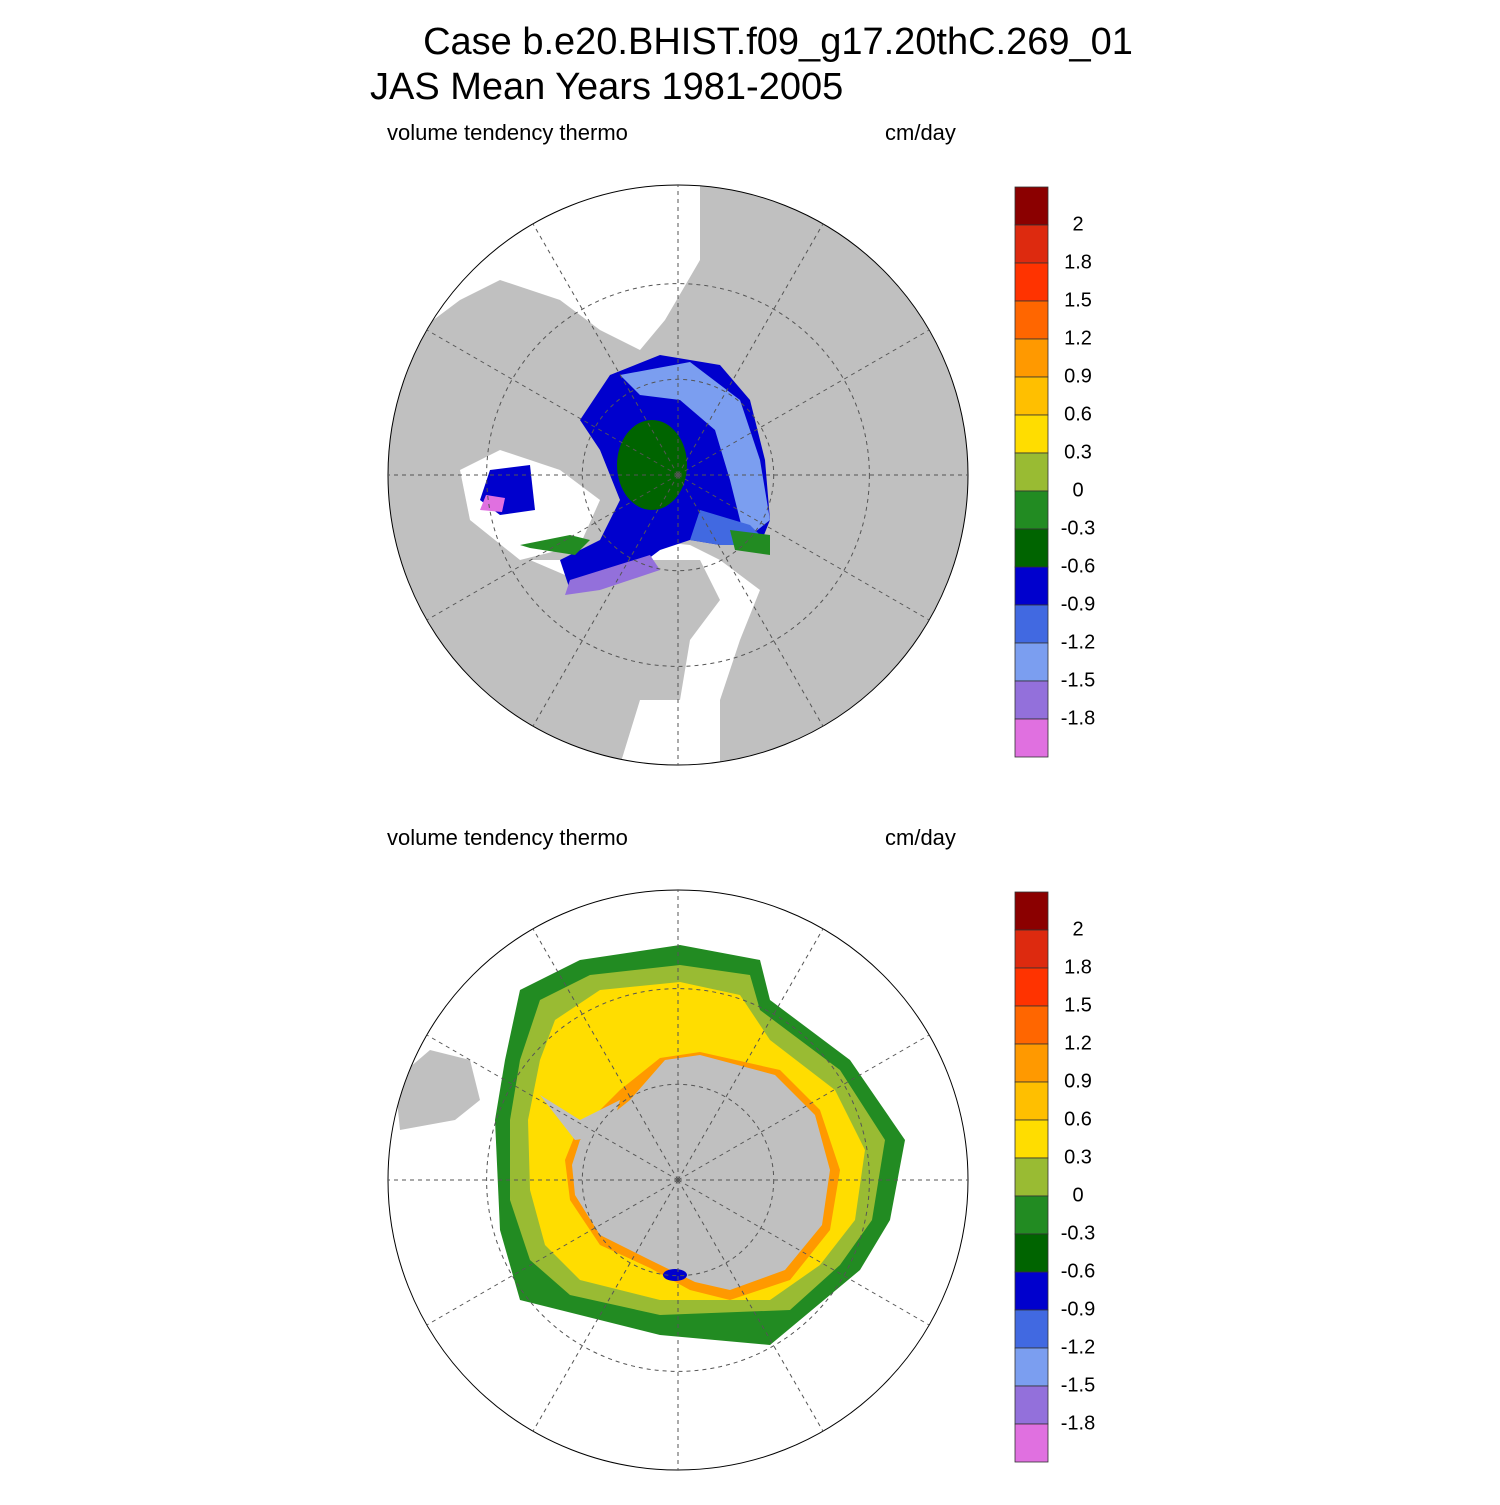  I want to click on subtitle: JAS Mean Years 1981-2005, so click(606, 87).